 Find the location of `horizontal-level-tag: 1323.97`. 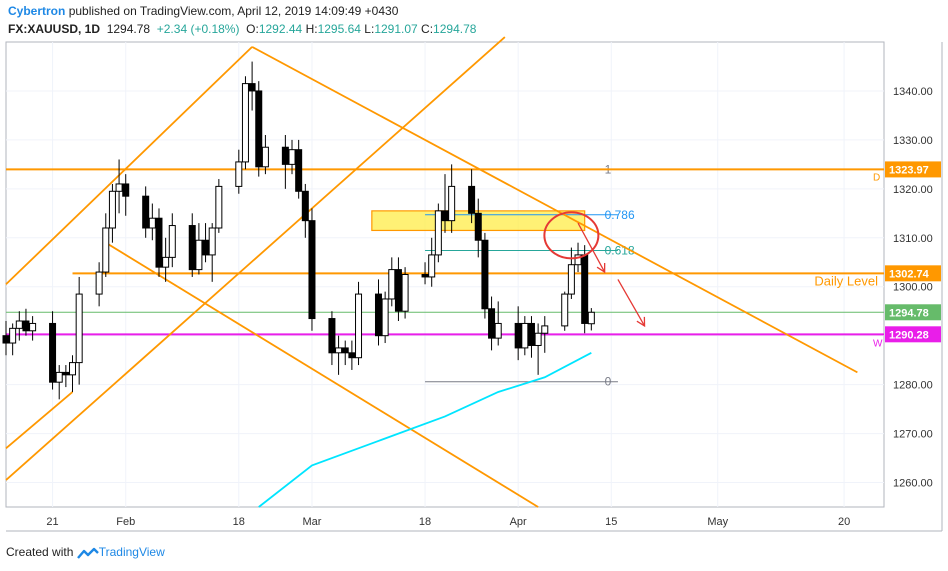

horizontal-level-tag: 1323.97 is located at coordinates (913, 169).